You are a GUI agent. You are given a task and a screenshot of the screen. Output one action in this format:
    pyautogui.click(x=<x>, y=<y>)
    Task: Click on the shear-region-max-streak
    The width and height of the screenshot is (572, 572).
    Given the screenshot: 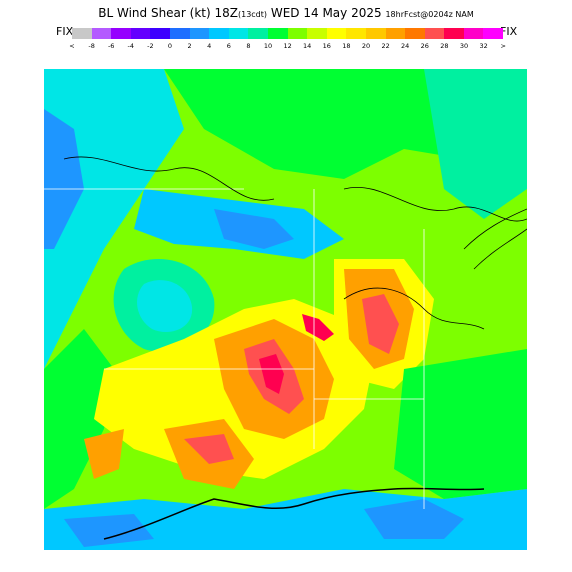 What is the action you would take?
    pyautogui.click(x=318, y=327)
    